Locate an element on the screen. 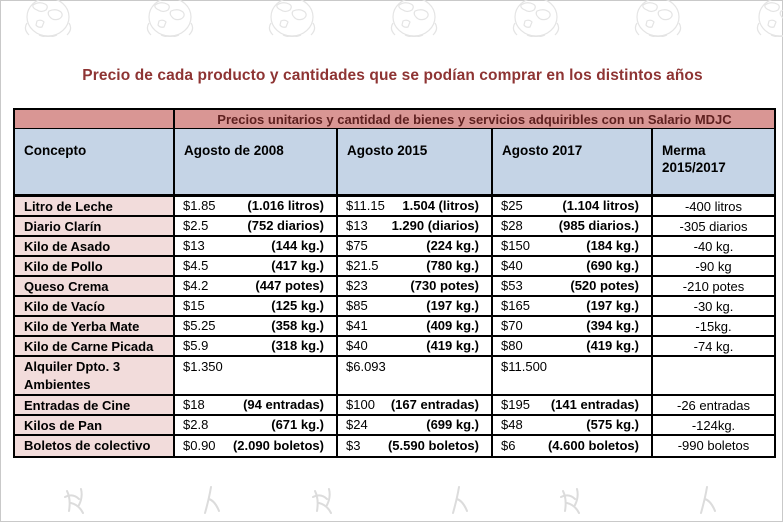 The height and width of the screenshot is (523, 783). quantity-value: (419 kg.) is located at coordinates (612, 345).